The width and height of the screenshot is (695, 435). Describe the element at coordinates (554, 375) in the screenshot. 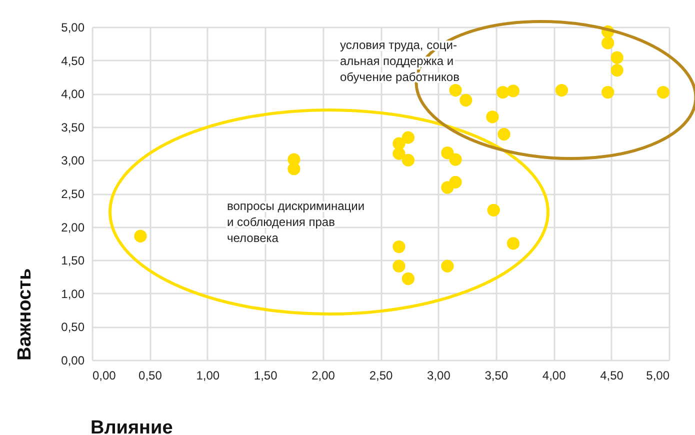

I see `x-tick-label: 4,00` at that location.